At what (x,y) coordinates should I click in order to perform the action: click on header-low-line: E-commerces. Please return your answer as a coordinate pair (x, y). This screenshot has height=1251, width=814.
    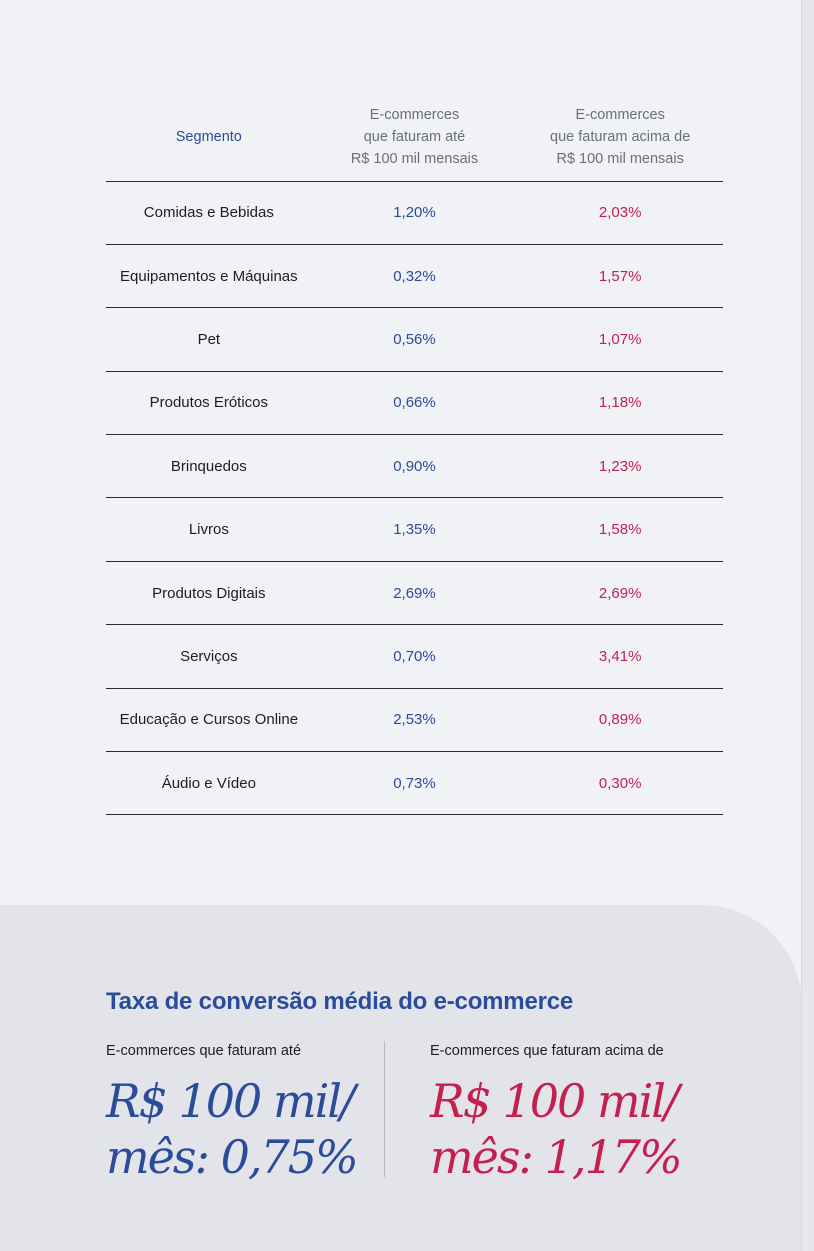
    Looking at the image, I should click on (414, 114).